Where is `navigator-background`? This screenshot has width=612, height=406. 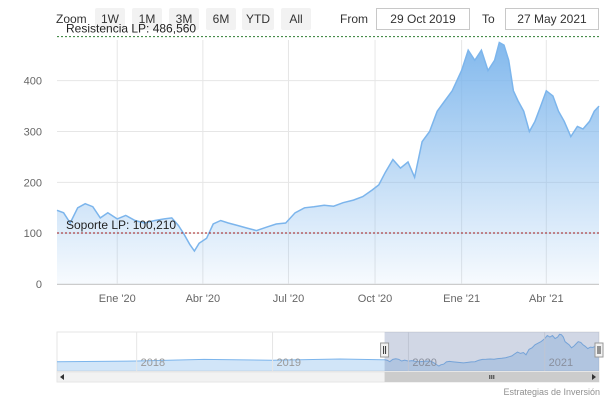
navigator-background is located at coordinates (328, 351).